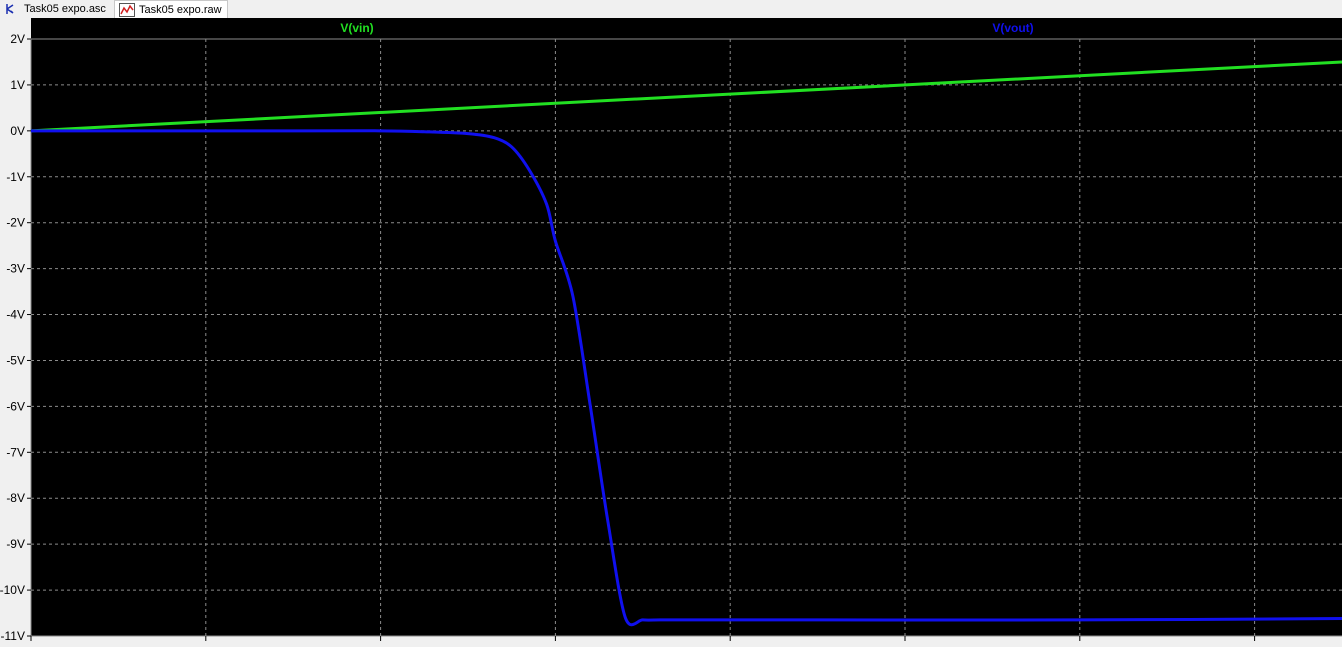  I want to click on y-tick-label: -3V, so click(15, 269).